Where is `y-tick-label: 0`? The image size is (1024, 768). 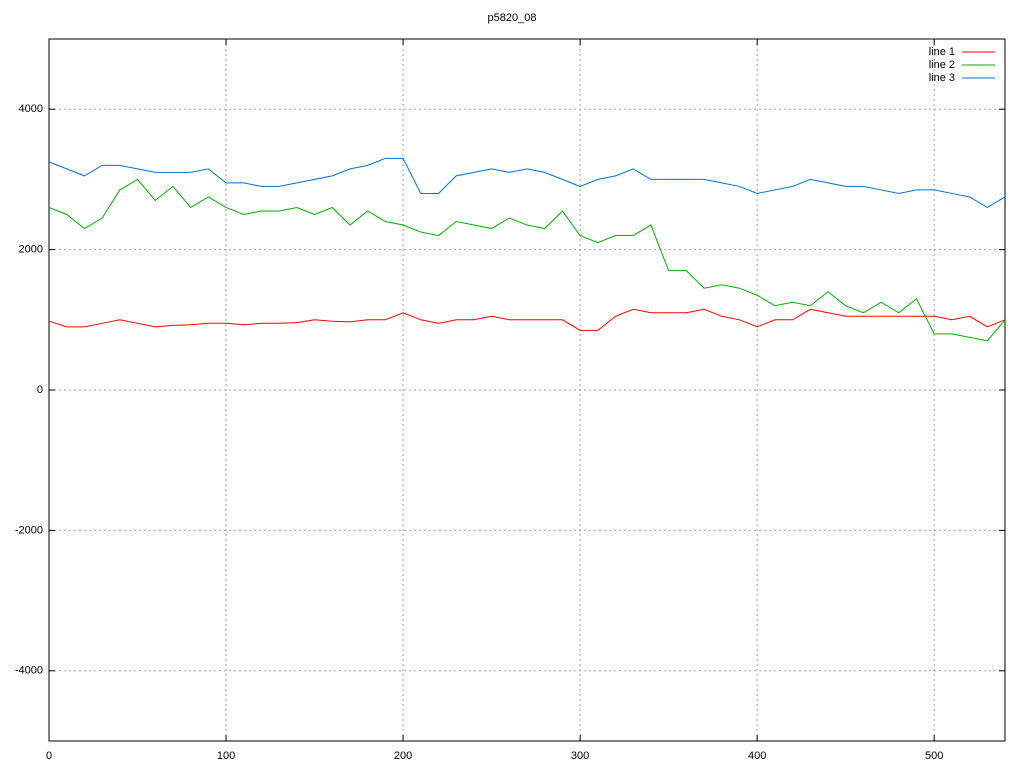 y-tick-label: 0 is located at coordinates (40, 390).